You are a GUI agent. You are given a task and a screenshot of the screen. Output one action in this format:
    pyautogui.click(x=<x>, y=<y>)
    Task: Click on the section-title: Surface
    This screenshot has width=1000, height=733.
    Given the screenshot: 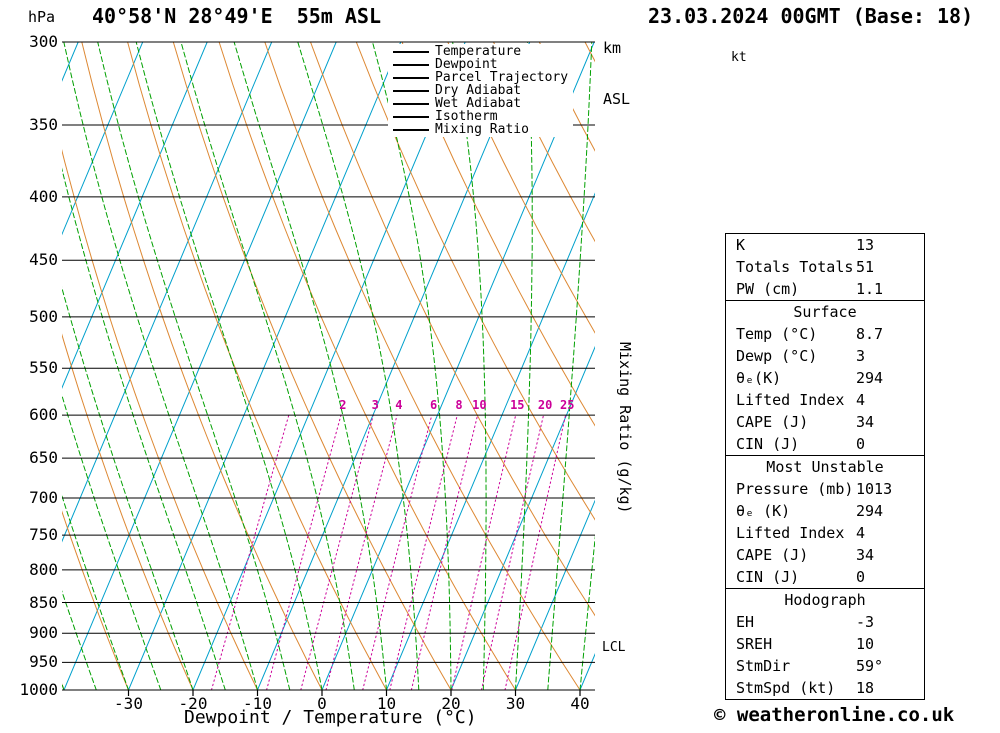 What is the action you would take?
    pyautogui.click(x=825, y=312)
    